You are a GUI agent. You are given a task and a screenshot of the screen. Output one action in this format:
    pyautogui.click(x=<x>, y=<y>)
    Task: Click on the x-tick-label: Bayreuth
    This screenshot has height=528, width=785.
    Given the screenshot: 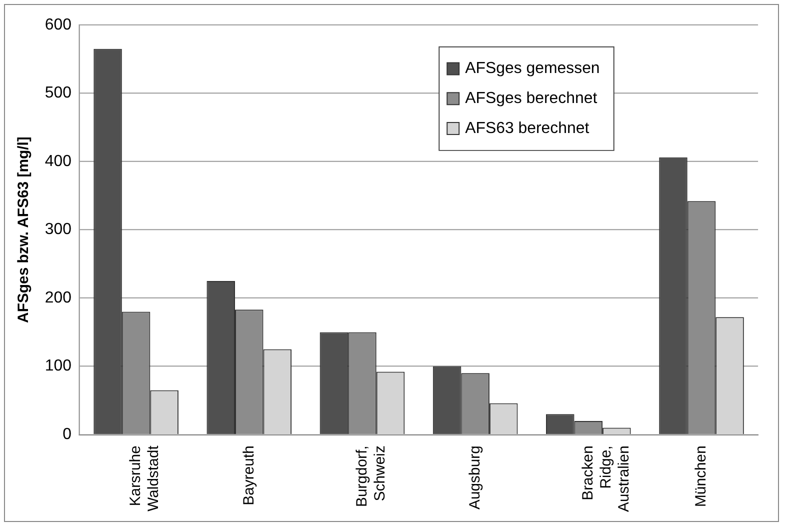 What is the action you would take?
    pyautogui.click(x=249, y=476)
    